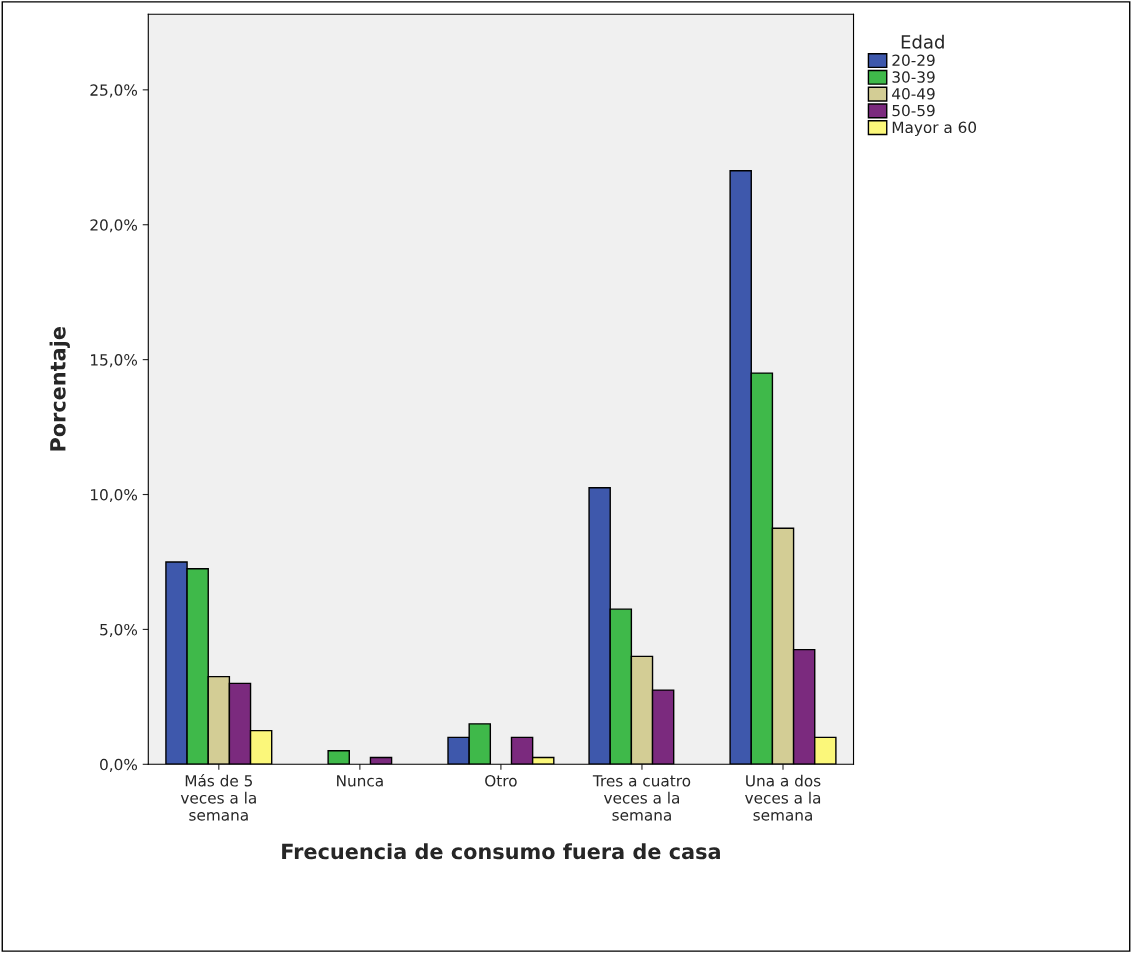  I want to click on legend-label: 20-29, so click(913, 60).